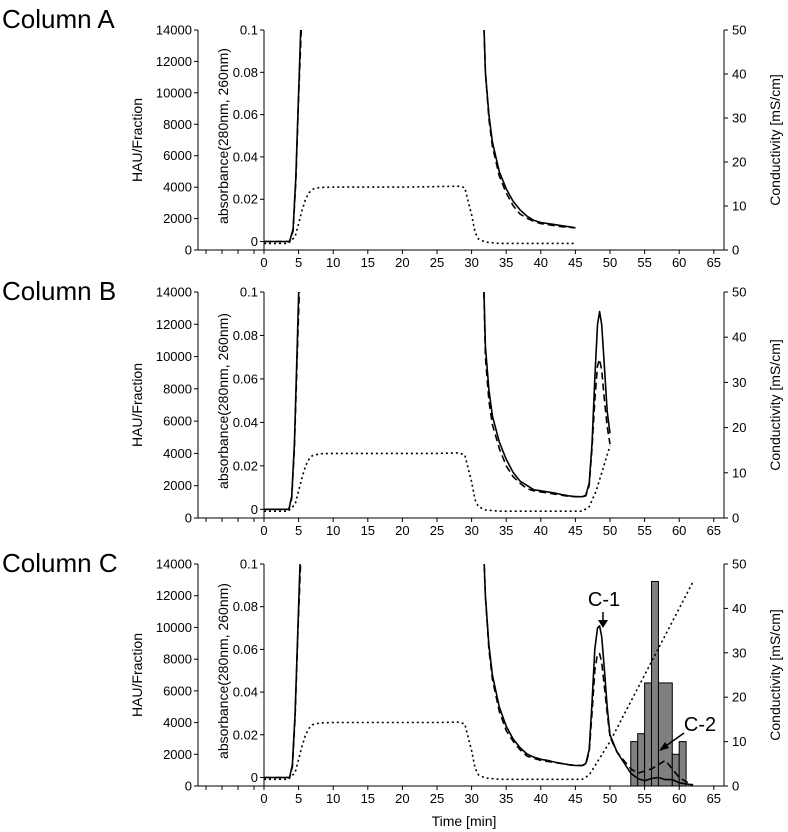 The width and height of the screenshot is (788, 832). What do you see at coordinates (775, 139) in the screenshot?
I see `cond-axis-label: Conductivity [mS/cm]` at bounding box center [775, 139].